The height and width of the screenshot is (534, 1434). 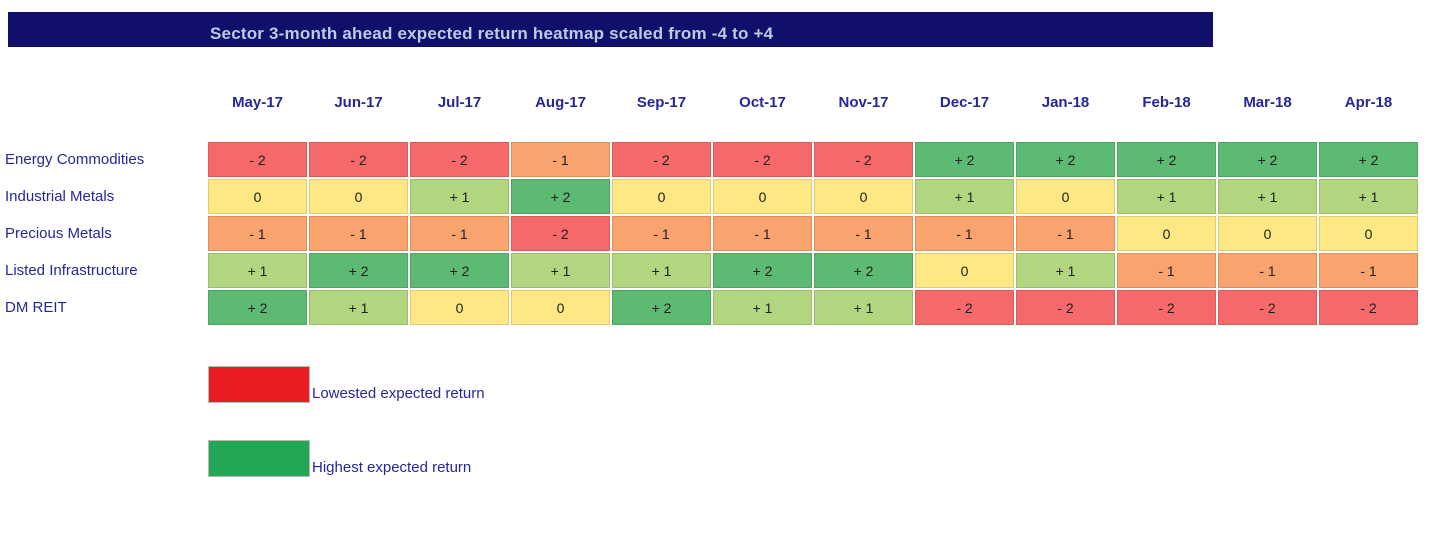 I want to click on column-header: Mar-18, so click(x=1267, y=102).